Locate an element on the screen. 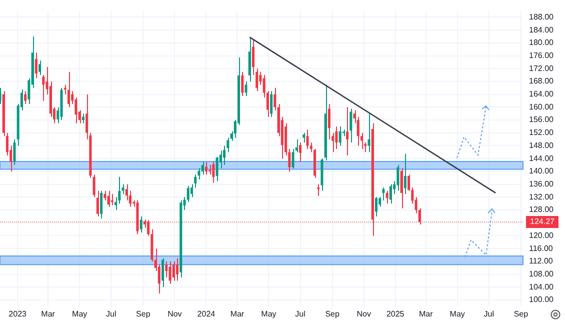  y-tick-label: 136.00 is located at coordinates (541, 184).